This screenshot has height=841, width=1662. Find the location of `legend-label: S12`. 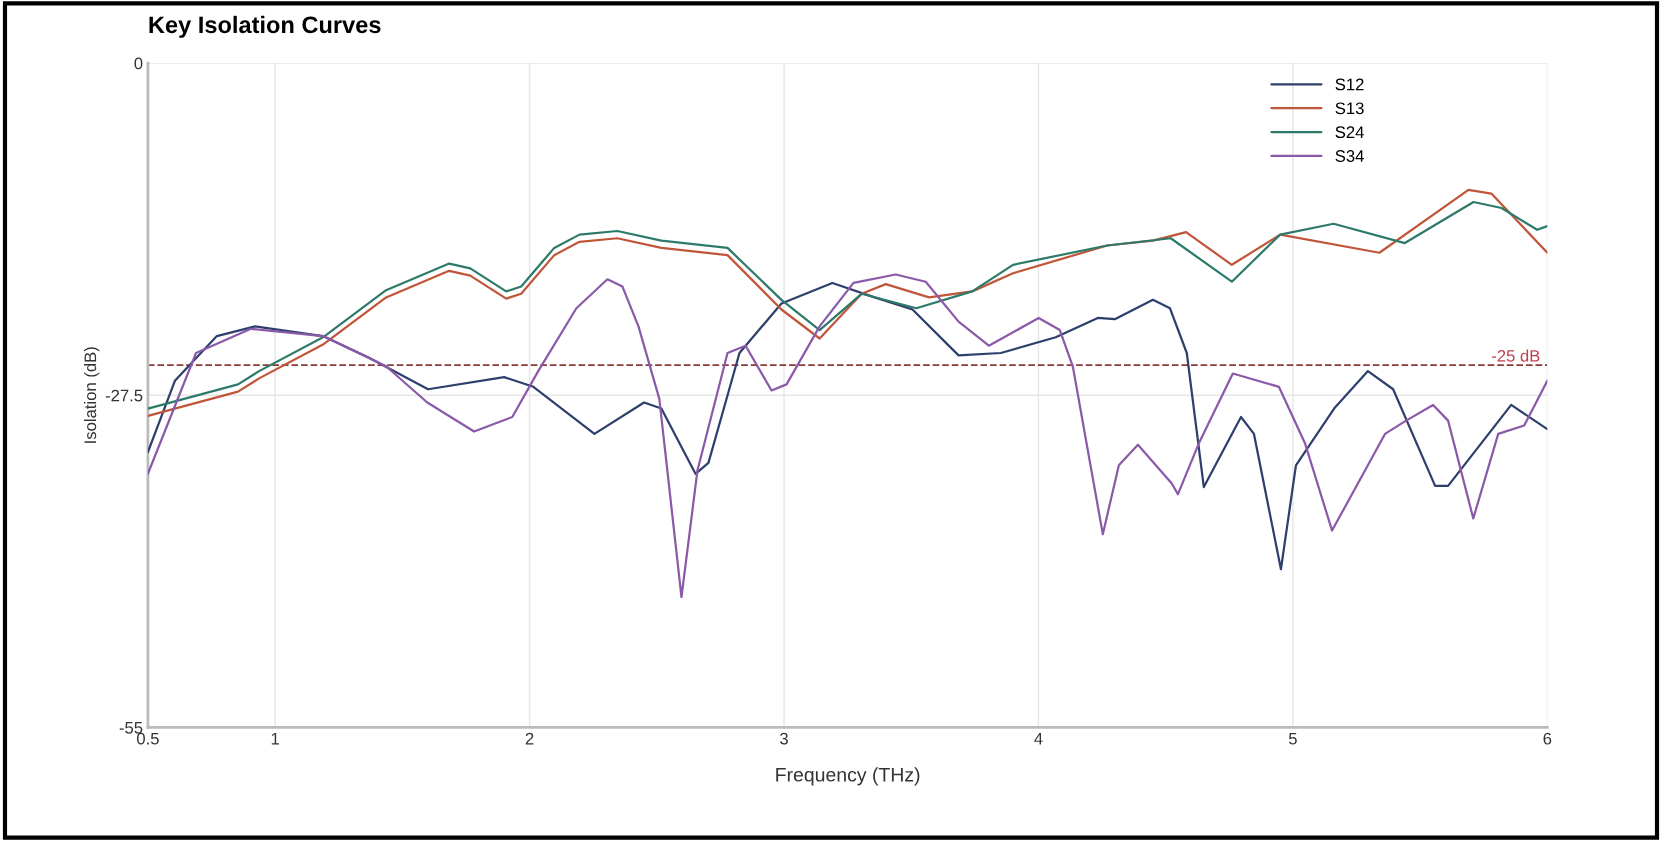

legend-label: S12 is located at coordinates (1349, 84).